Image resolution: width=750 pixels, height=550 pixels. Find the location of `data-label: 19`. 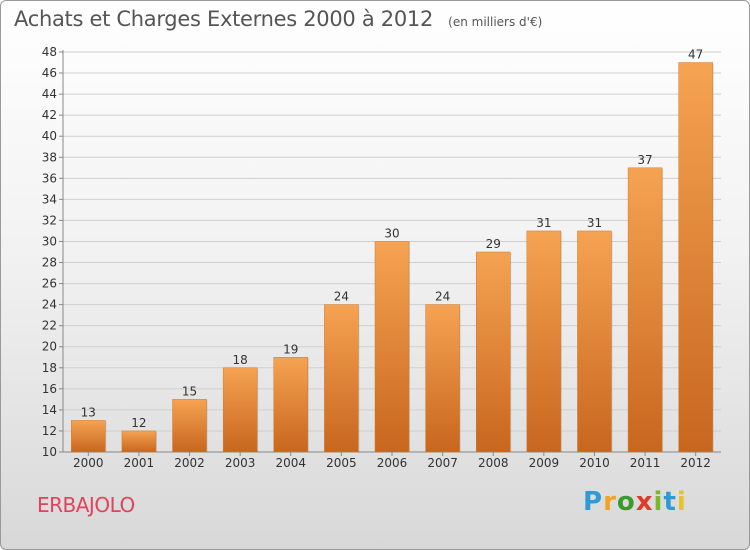

data-label: 19 is located at coordinates (290, 349).